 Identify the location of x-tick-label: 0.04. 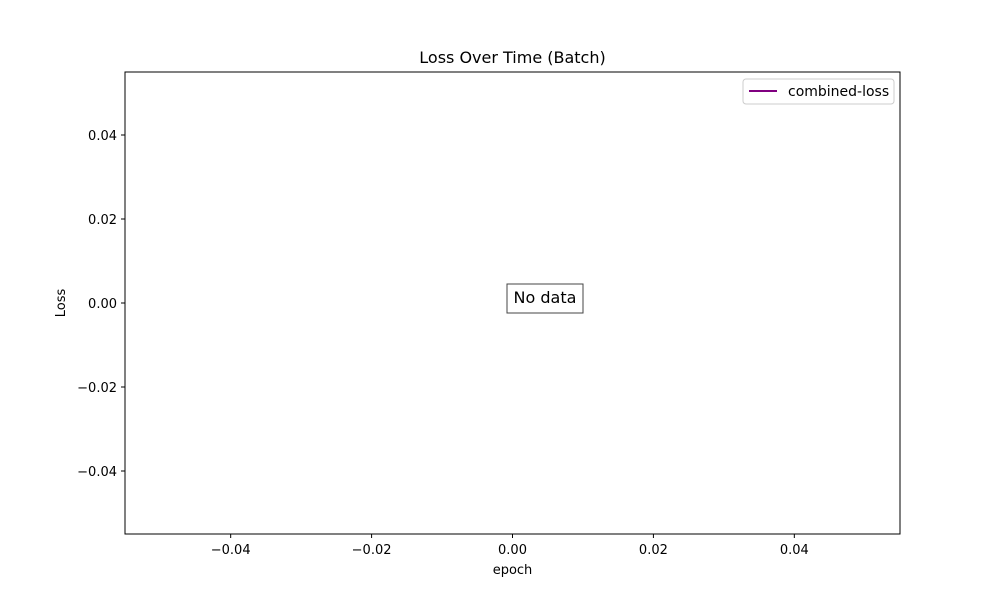
(794, 550).